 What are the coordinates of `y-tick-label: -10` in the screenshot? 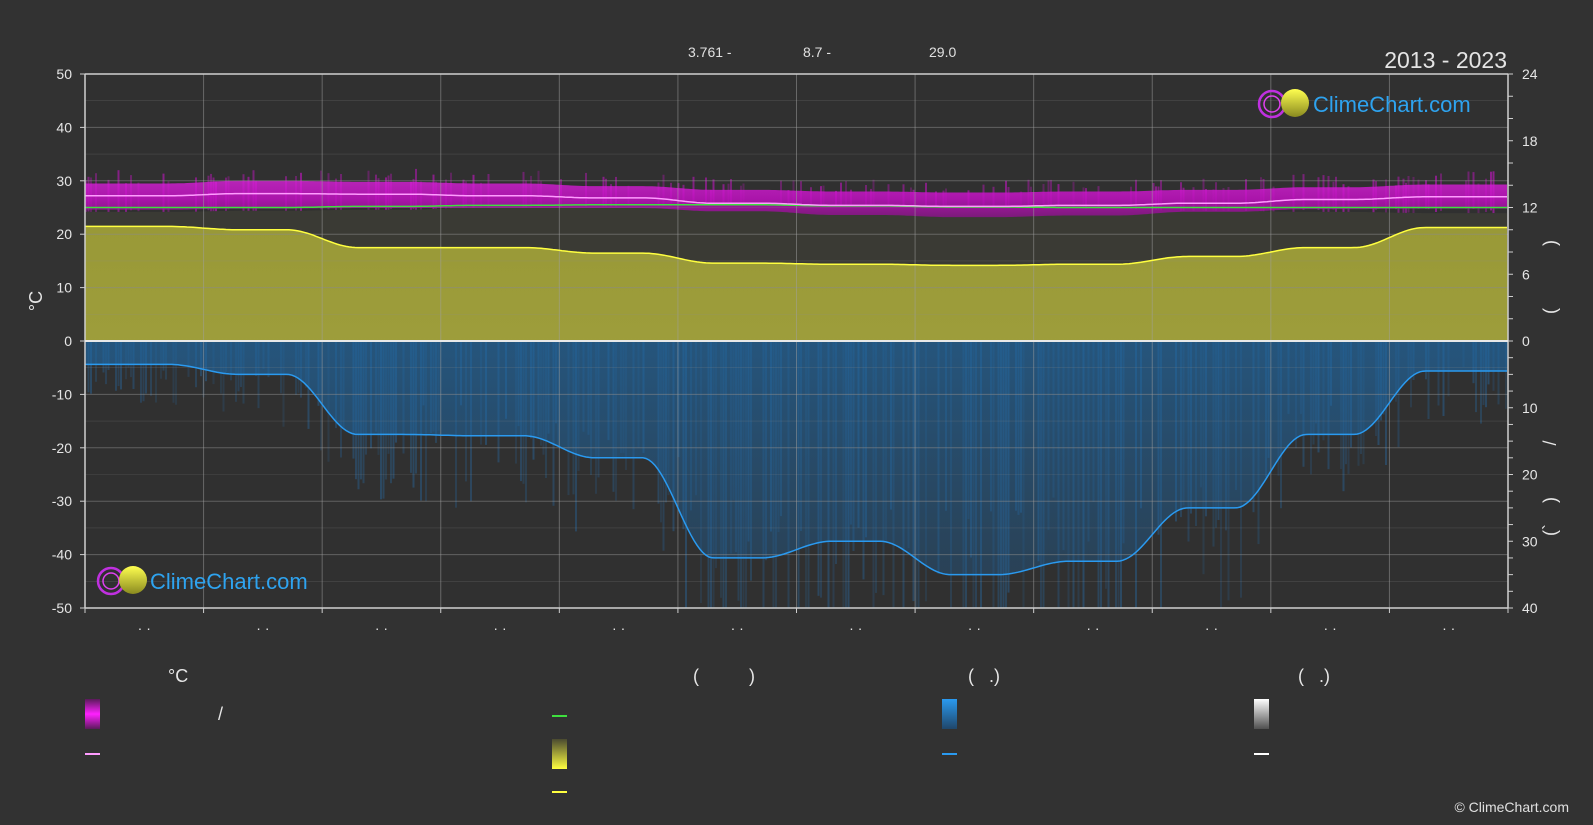 It's located at (62, 394).